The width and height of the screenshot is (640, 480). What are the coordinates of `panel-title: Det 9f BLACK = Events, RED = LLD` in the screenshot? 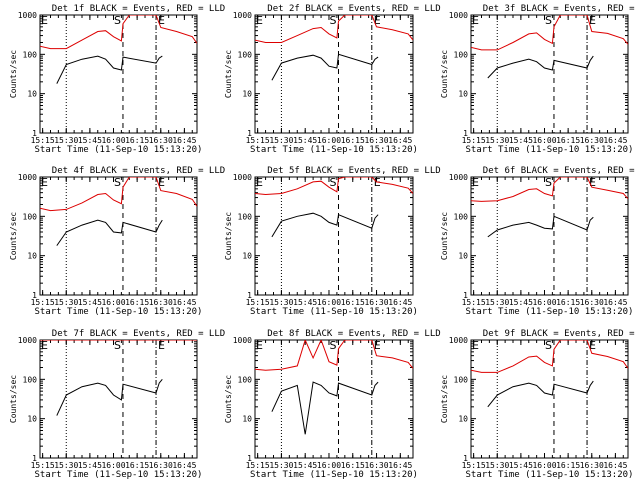 It's located at (561, 334).